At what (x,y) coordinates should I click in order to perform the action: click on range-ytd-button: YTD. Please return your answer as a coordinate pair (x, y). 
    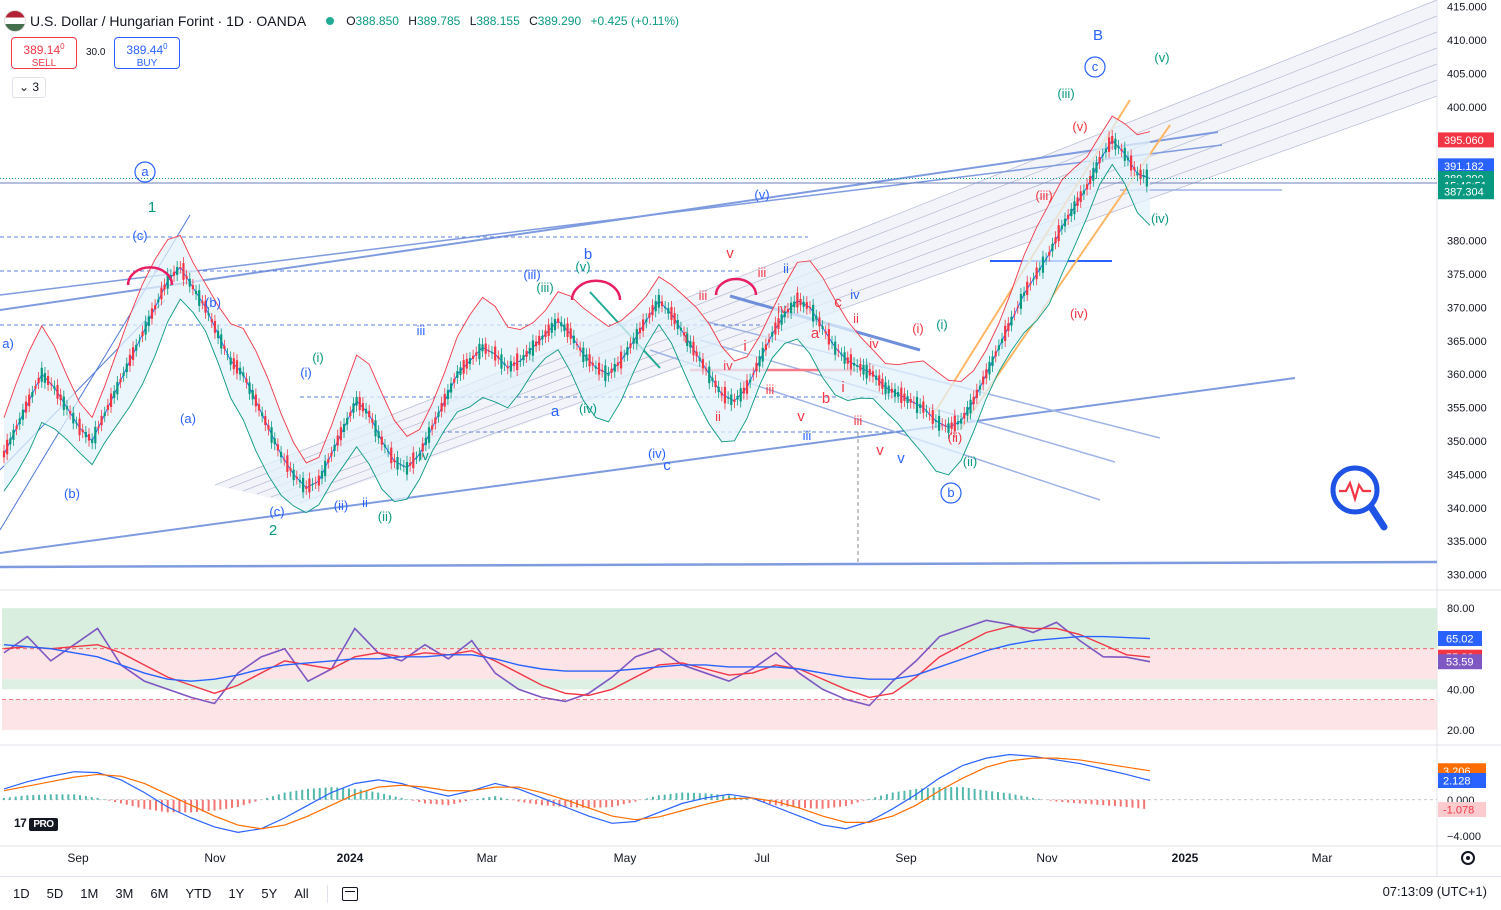
    Looking at the image, I should click on (198, 893).